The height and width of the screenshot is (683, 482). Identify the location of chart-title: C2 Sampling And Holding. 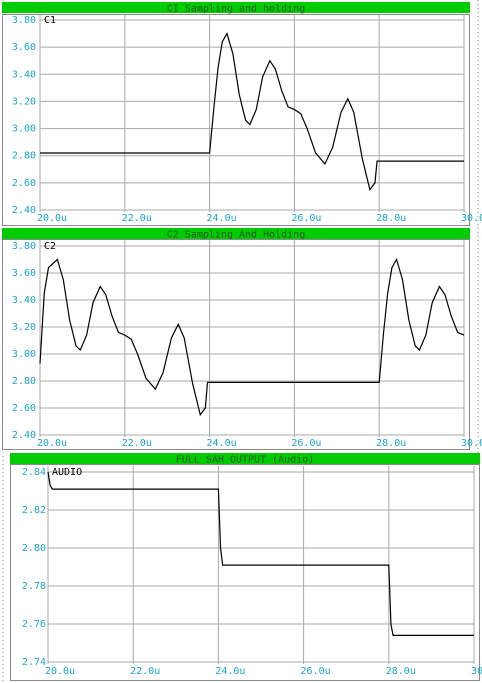
(236, 235).